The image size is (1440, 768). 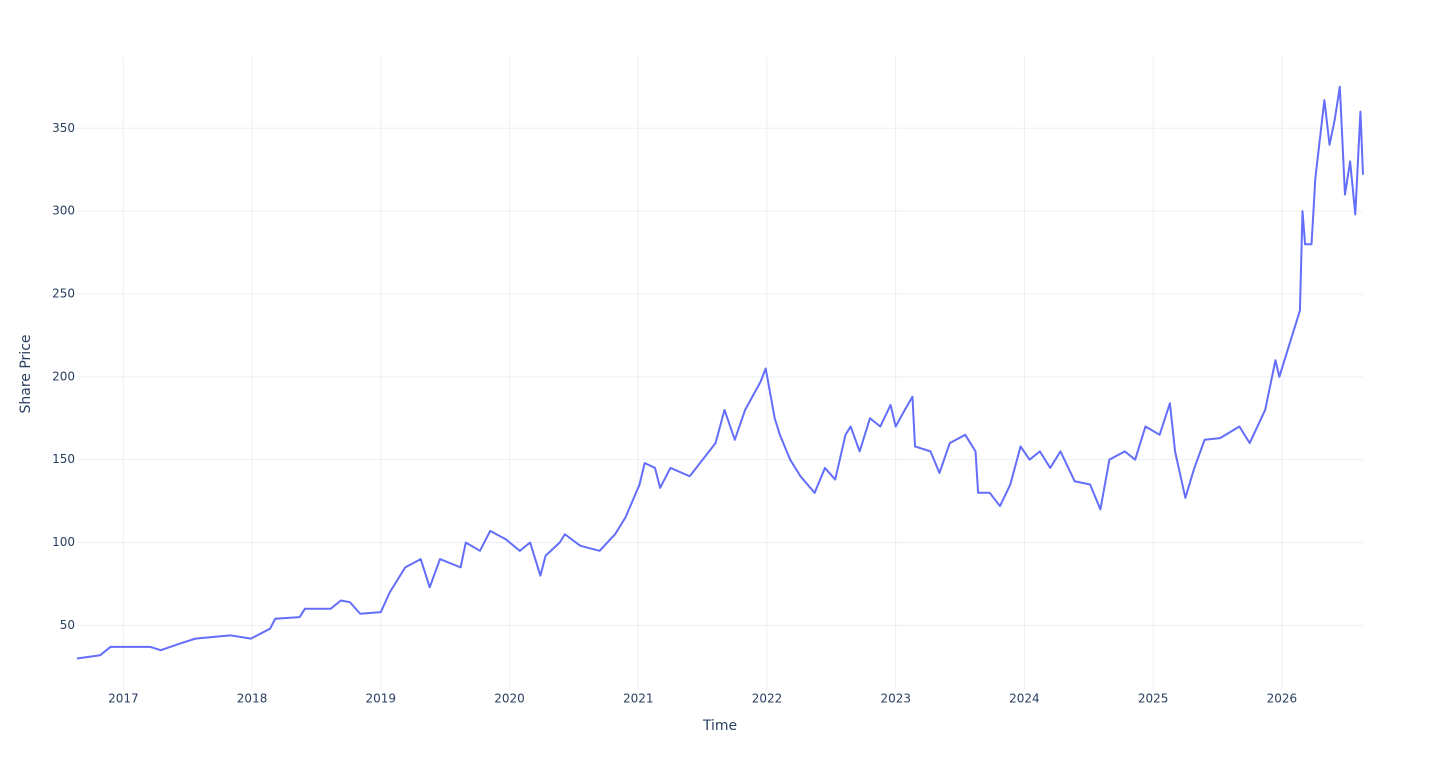 What do you see at coordinates (63, 542) in the screenshot?
I see `y-tick-label: 100` at bounding box center [63, 542].